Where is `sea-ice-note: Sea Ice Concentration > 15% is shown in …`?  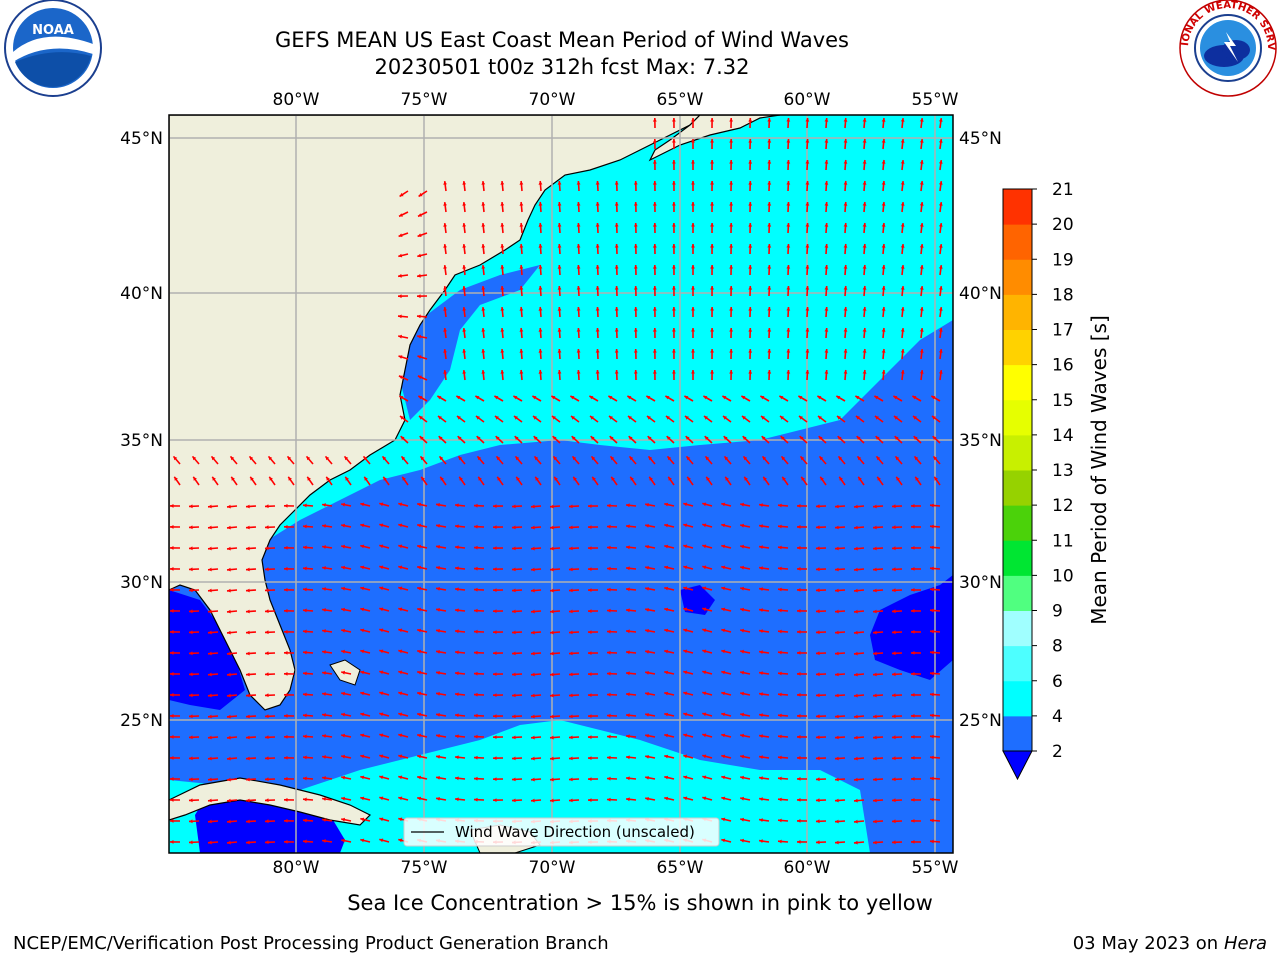
sea-ice-note: Sea Ice Concentration > 15% is shown in … is located at coordinates (640, 903).